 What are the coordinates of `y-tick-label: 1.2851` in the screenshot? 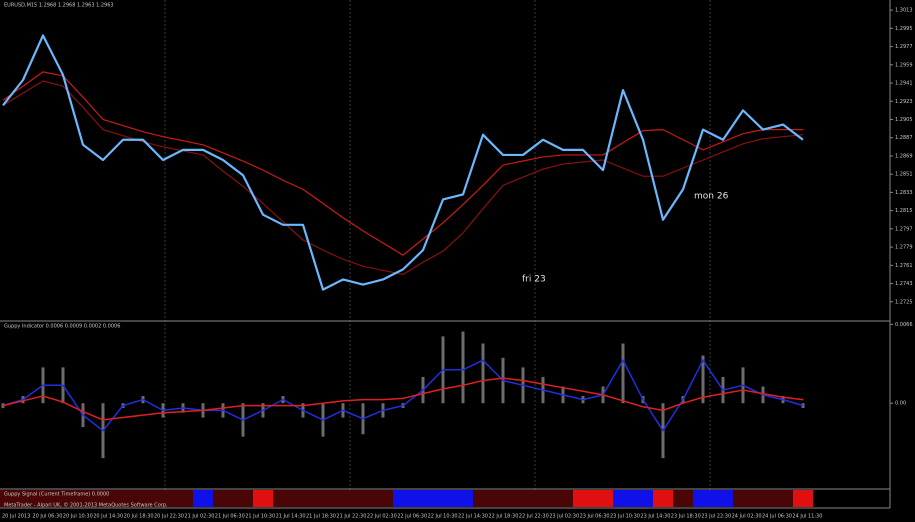 It's located at (904, 175).